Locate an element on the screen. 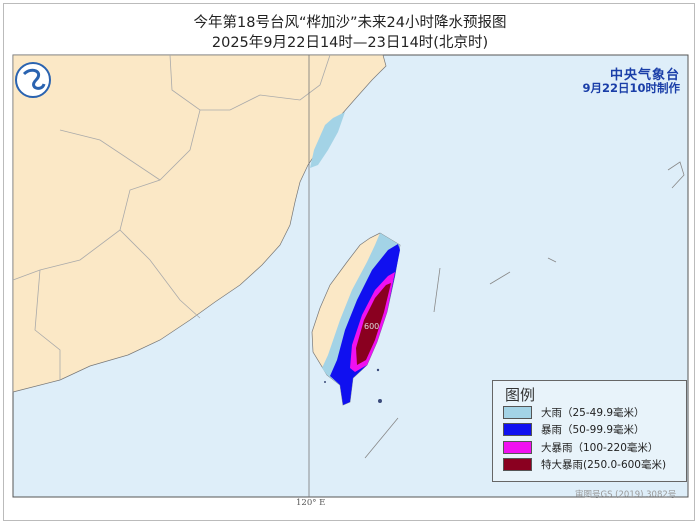 The height and width of the screenshot is (529, 700). contour-label: 600 is located at coordinates (372, 326).